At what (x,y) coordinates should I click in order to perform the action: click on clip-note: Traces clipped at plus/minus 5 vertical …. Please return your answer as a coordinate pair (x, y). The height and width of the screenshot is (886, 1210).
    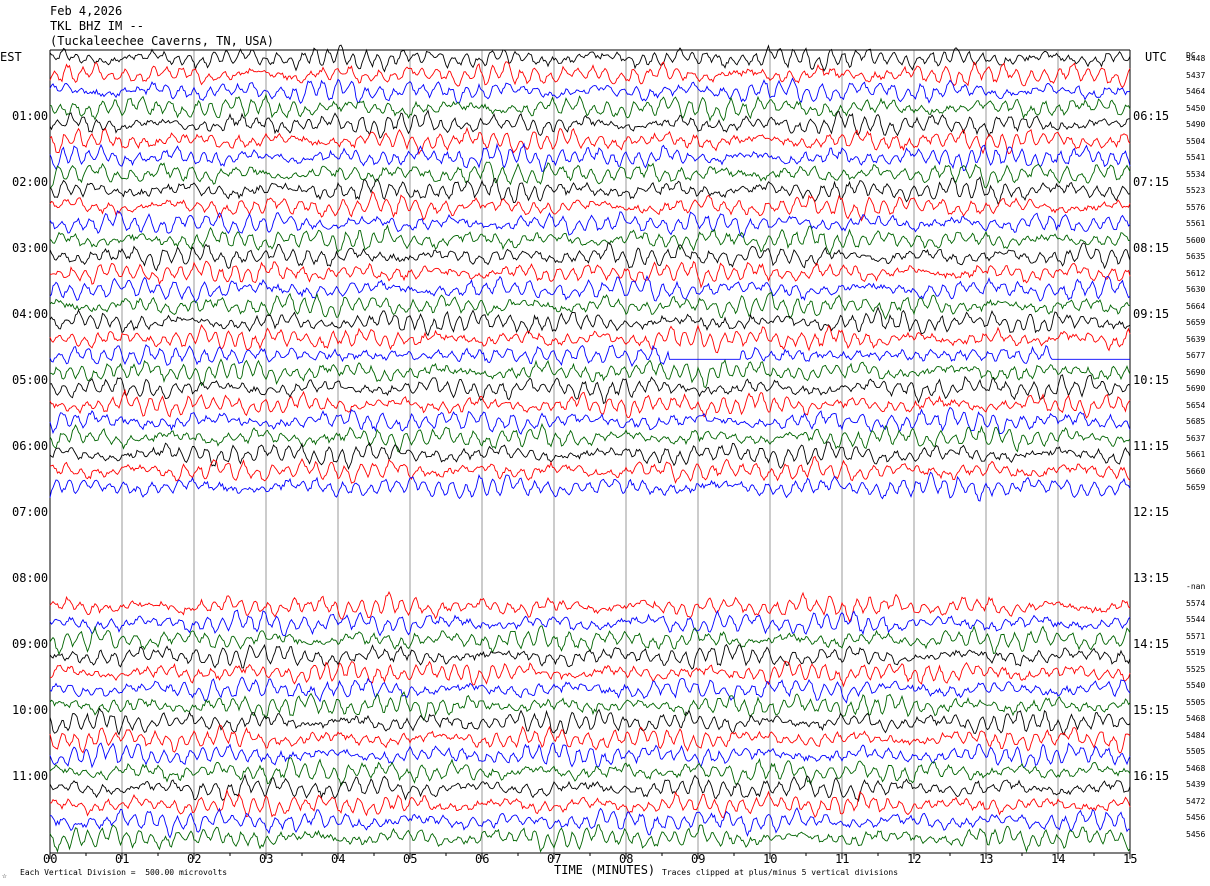
    Looking at the image, I should click on (780, 872).